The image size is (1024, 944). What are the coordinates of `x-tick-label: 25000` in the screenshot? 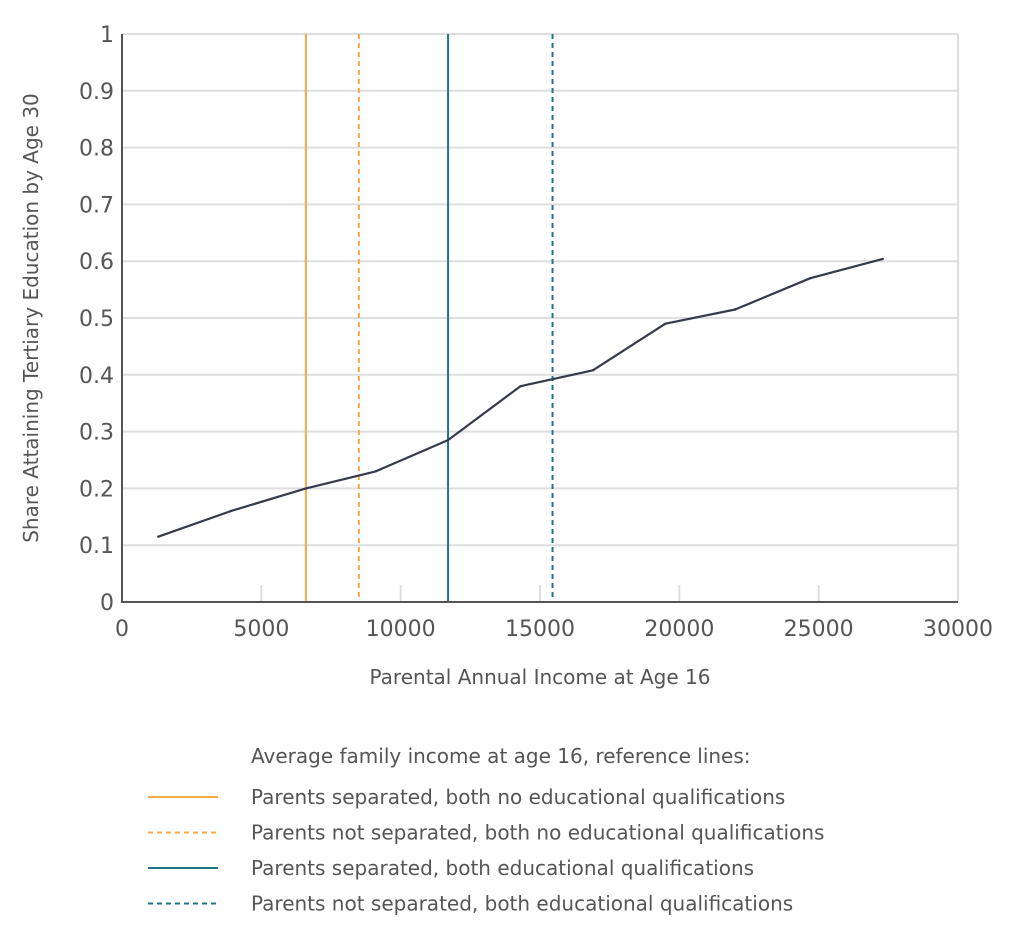 It's located at (819, 629).